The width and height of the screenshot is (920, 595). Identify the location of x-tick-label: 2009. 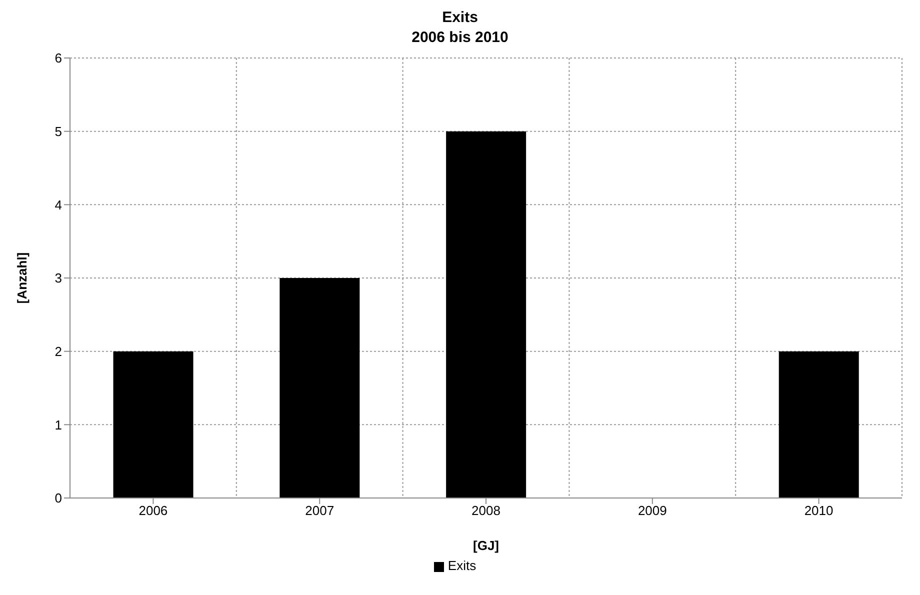
(652, 510).